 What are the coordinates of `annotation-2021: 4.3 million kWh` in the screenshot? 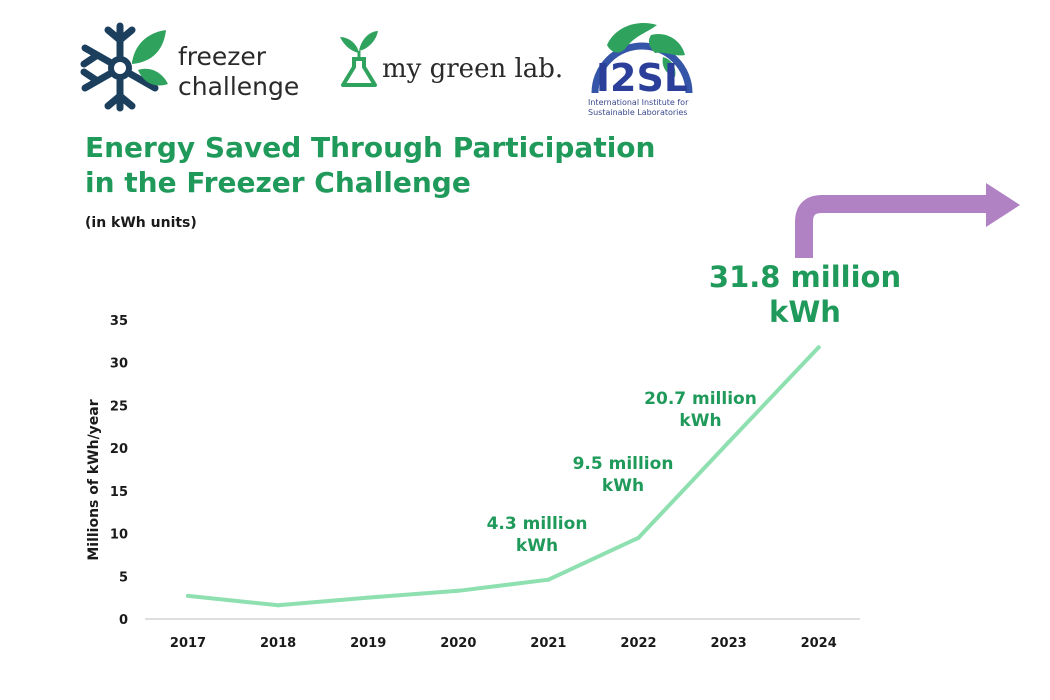 It's located at (537, 535).